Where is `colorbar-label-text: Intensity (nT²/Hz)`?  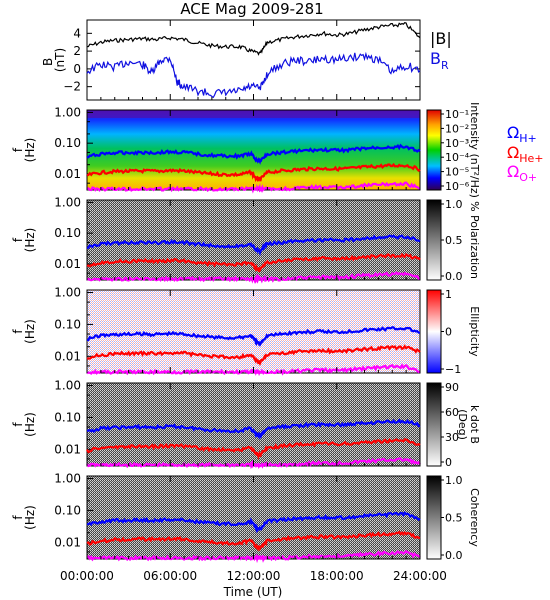 colorbar-label-text: Intensity (nT²/Hz) is located at coordinates (474, 150).